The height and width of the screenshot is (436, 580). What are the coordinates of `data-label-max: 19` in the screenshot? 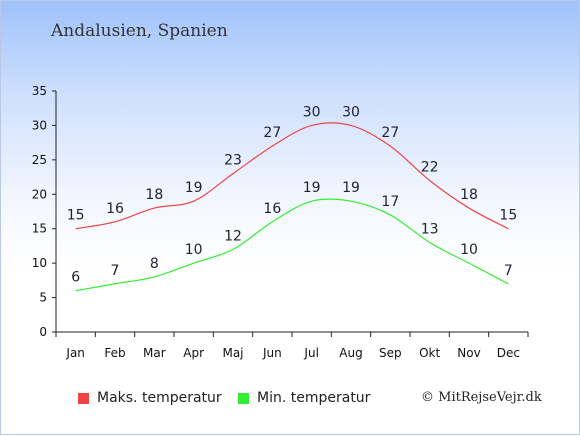 It's located at (194, 188).